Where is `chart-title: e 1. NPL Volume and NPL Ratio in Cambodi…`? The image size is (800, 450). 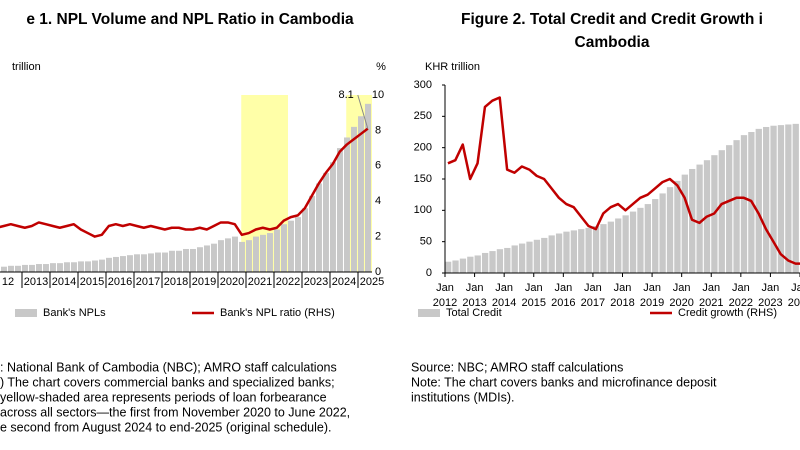 chart-title: e 1. NPL Volume and NPL Ratio in Cambodi… is located at coordinates (190, 19).